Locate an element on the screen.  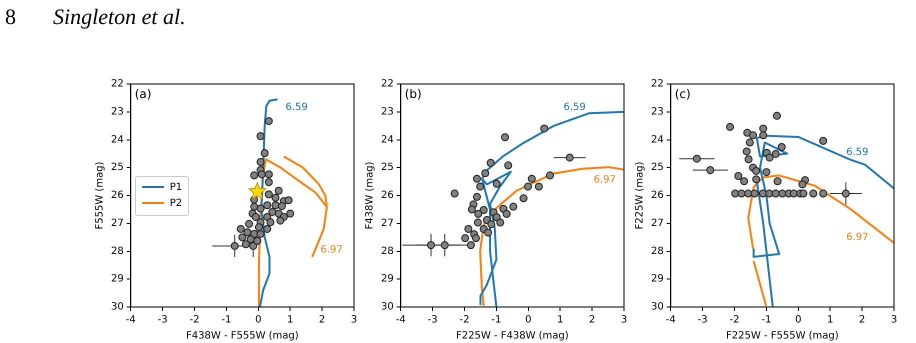
y-tick-label: 24 is located at coordinates (117, 140).